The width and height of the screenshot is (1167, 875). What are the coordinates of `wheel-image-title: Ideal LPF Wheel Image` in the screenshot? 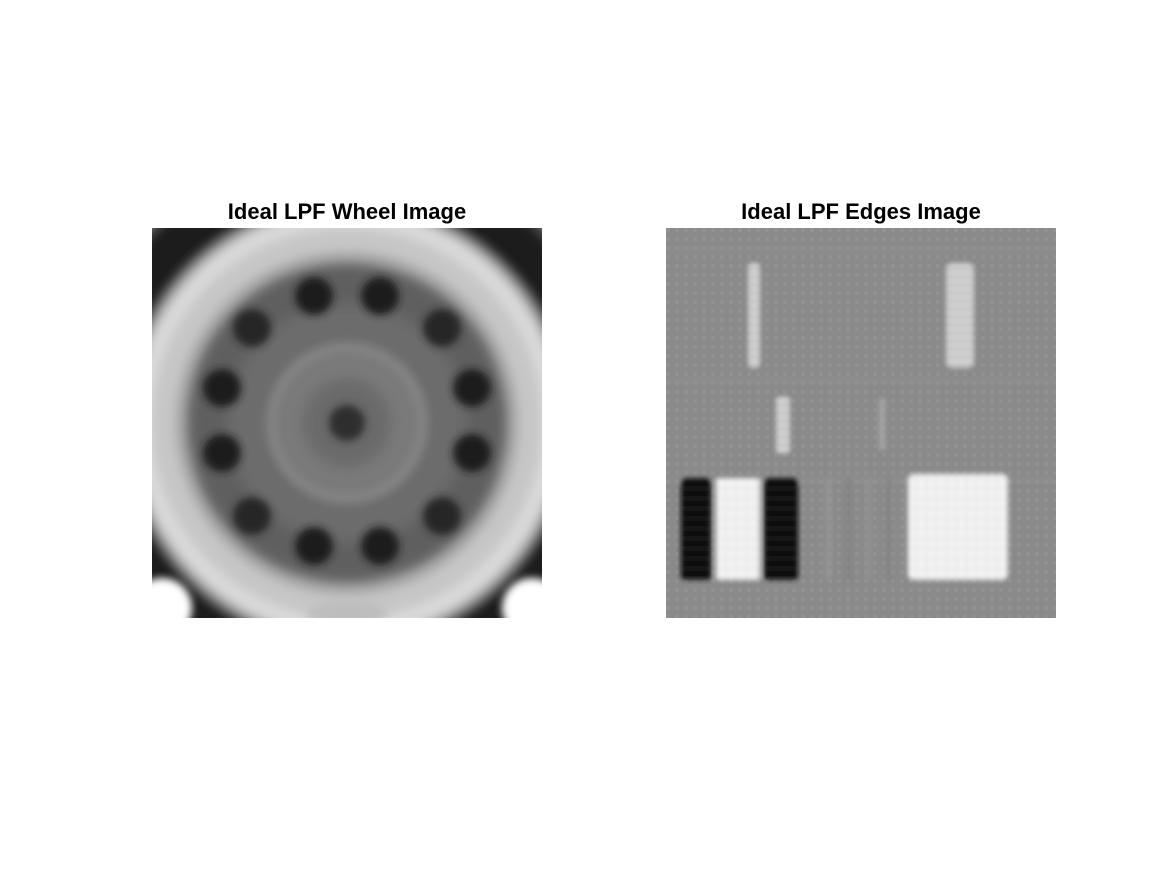 It's located at (347, 212).